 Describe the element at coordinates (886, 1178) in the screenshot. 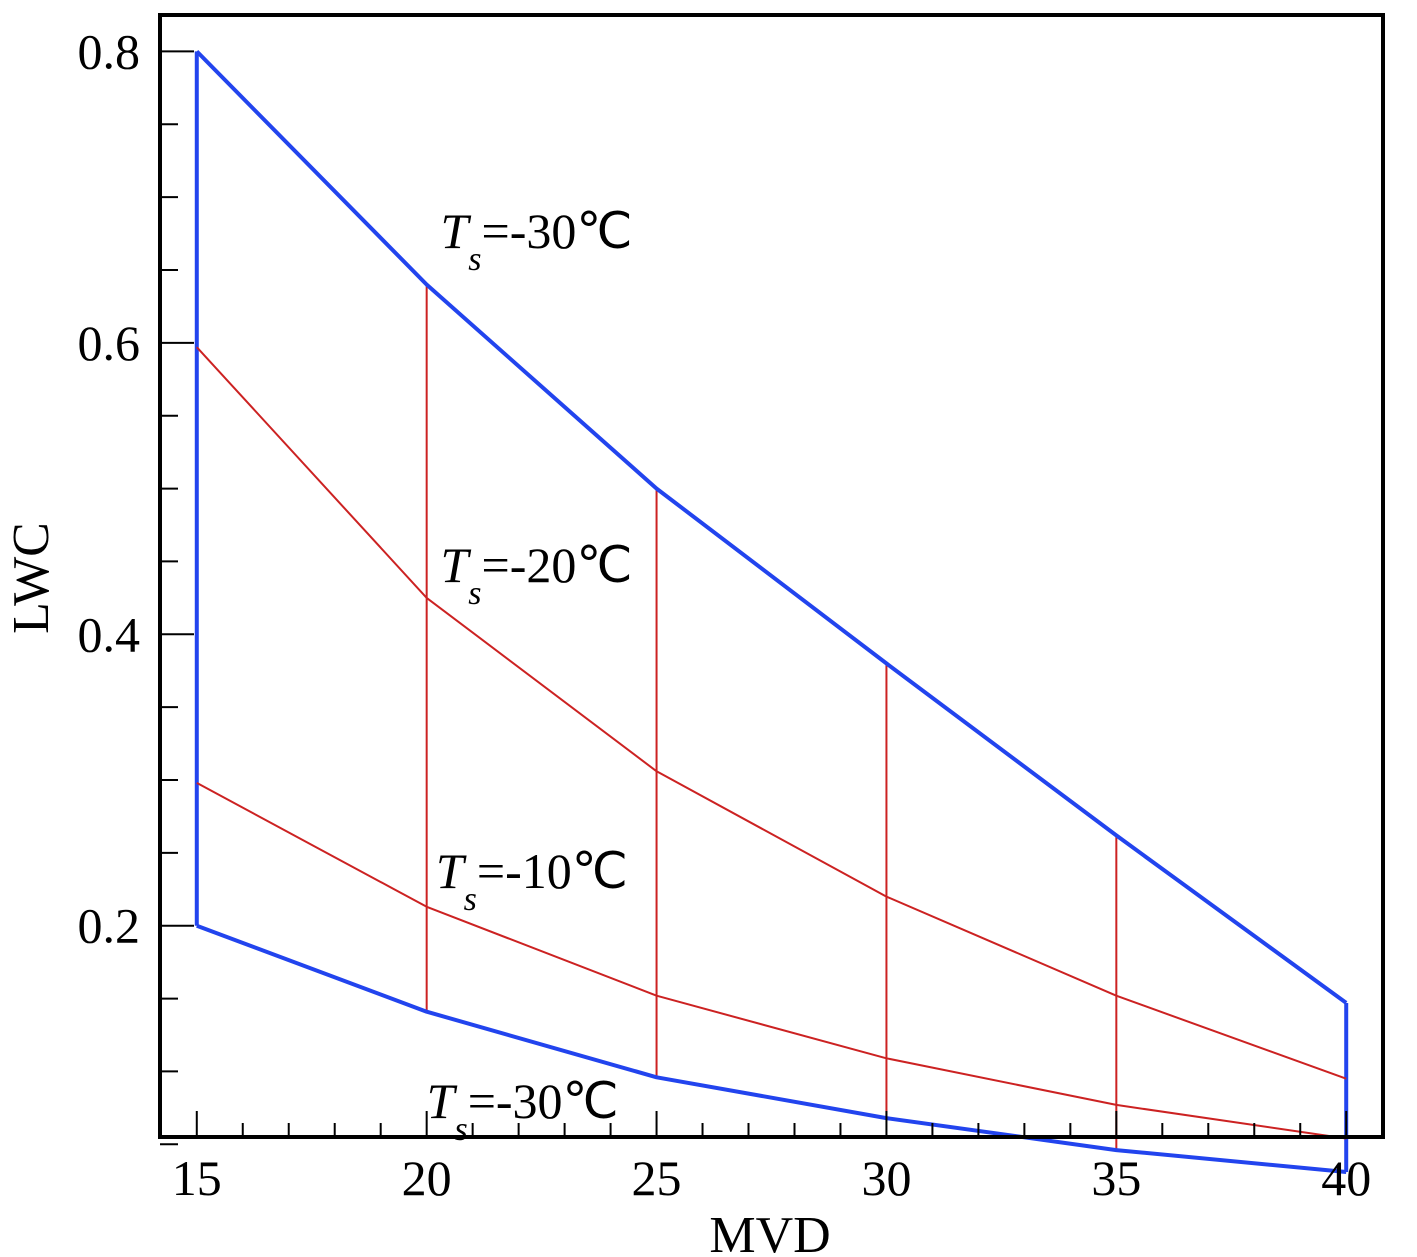

I see `x-tick-label: 30` at that location.